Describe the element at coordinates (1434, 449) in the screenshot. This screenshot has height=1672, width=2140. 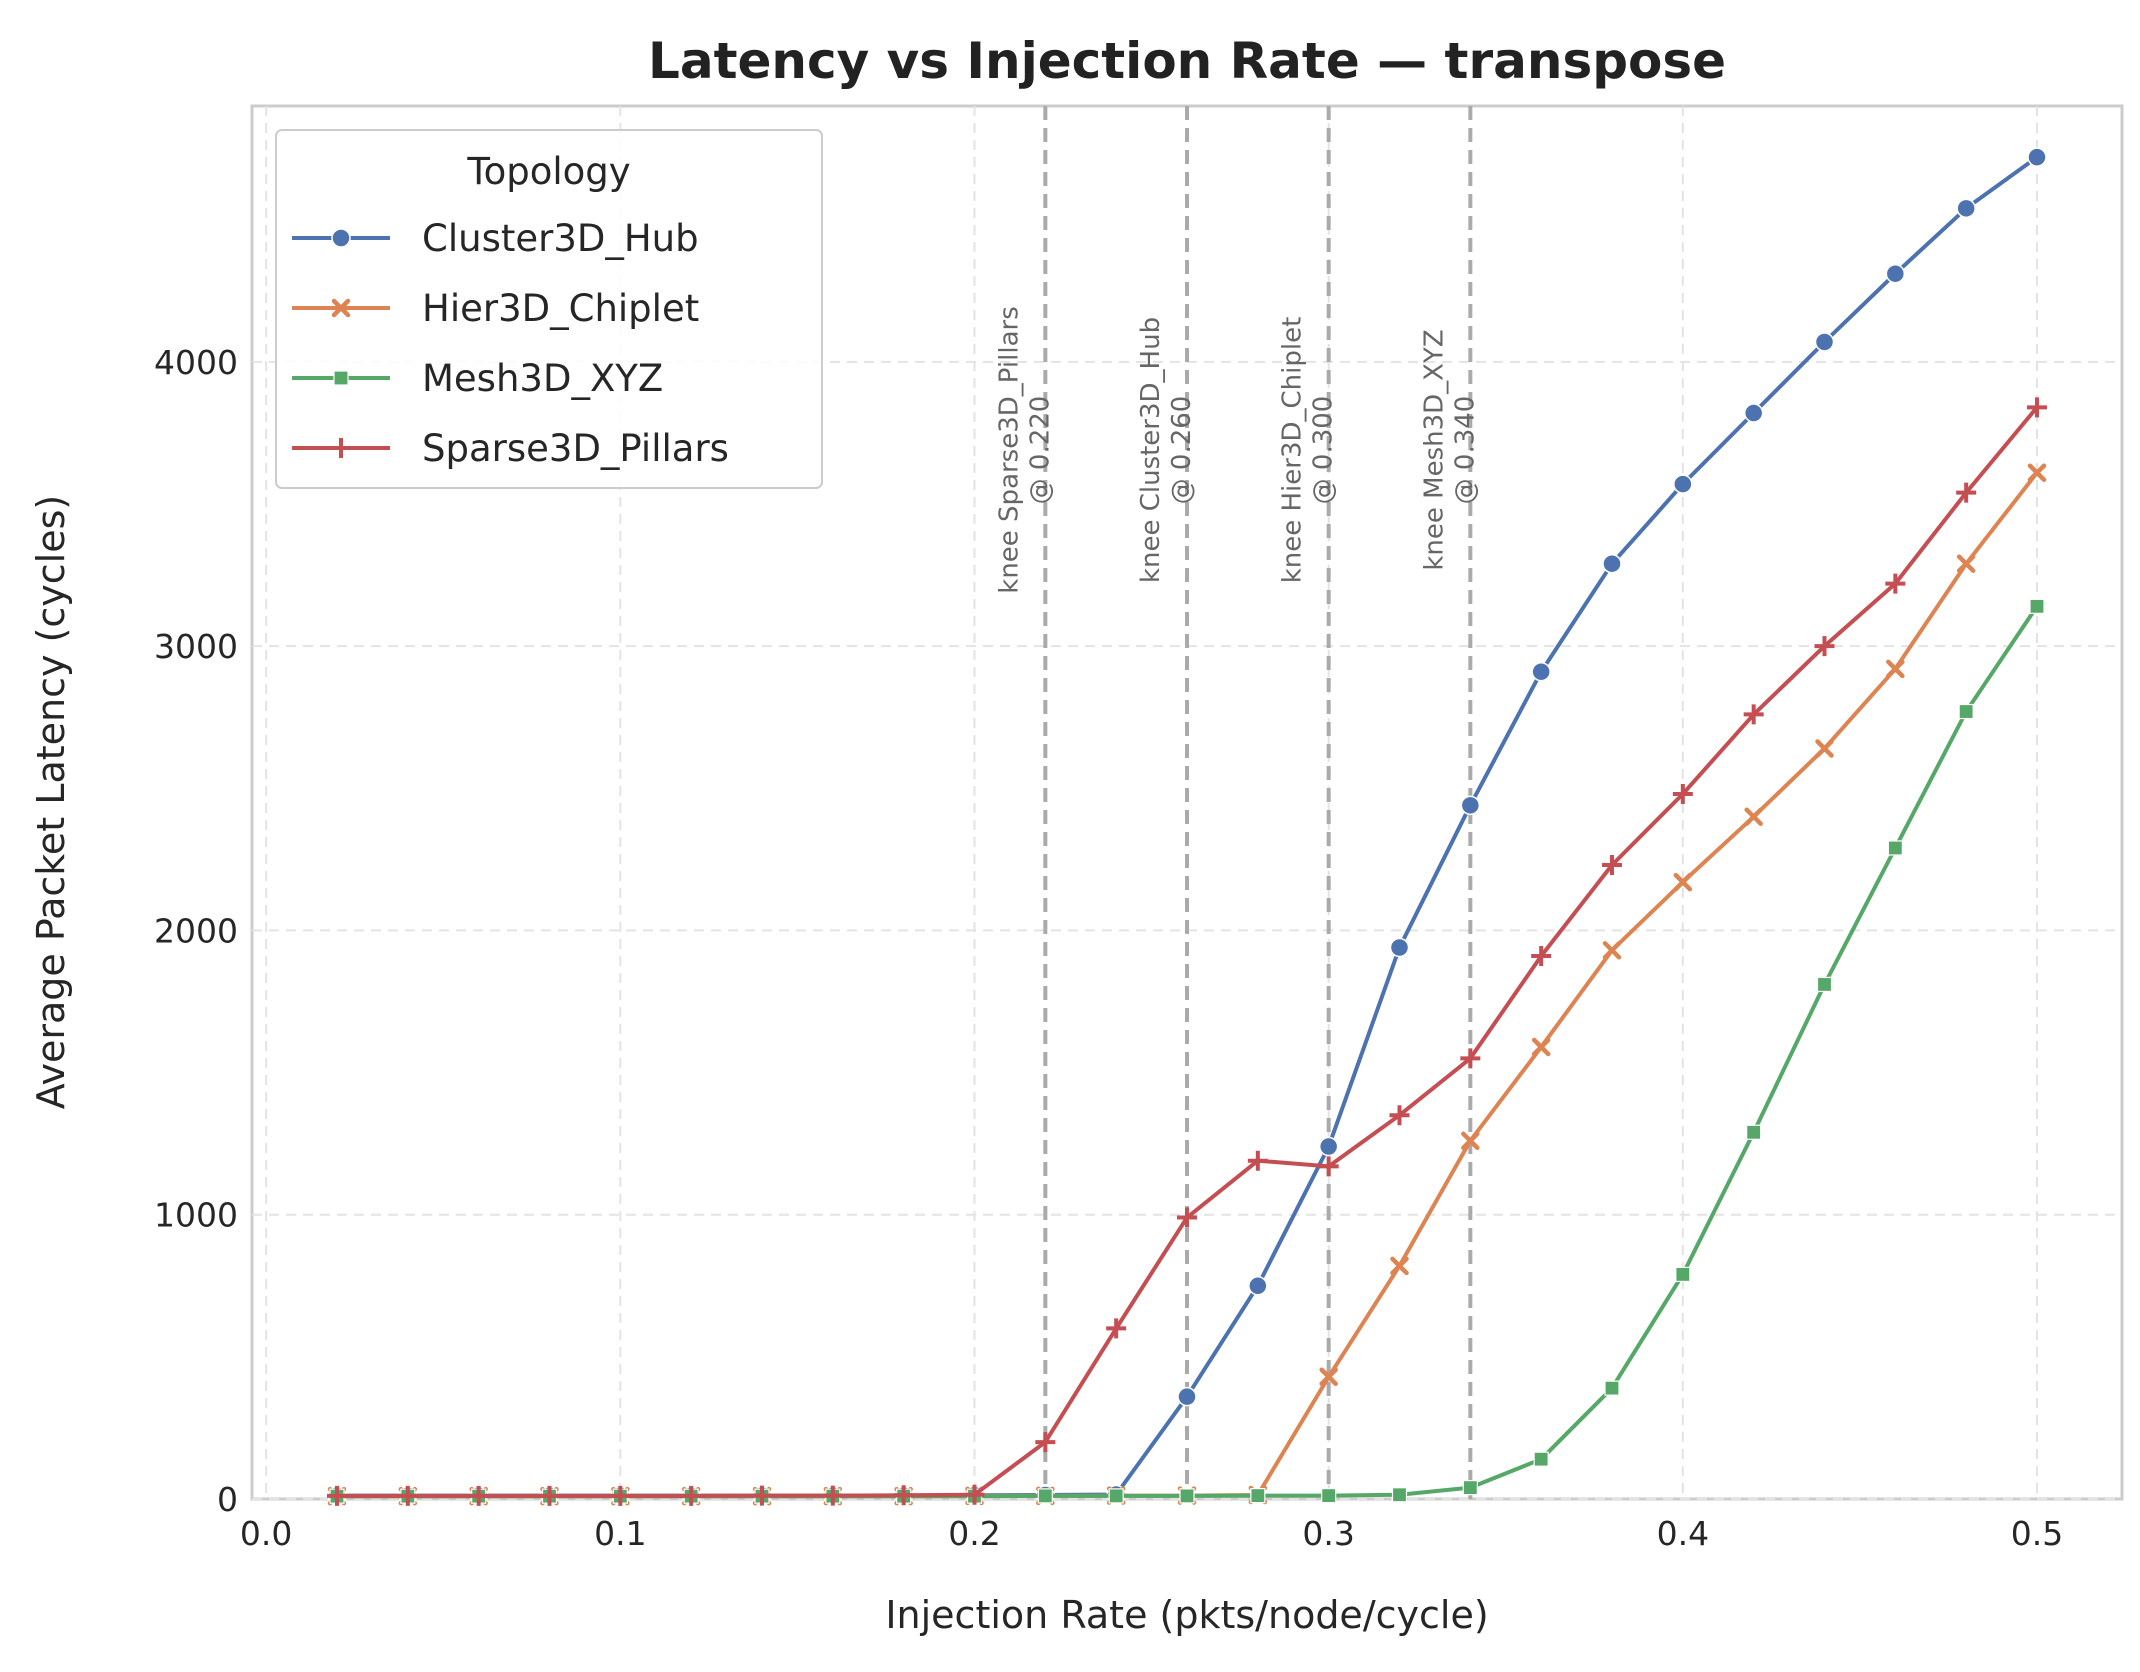
I see `knee-annotation-line1: knee Mesh3D_XYZ` at that location.